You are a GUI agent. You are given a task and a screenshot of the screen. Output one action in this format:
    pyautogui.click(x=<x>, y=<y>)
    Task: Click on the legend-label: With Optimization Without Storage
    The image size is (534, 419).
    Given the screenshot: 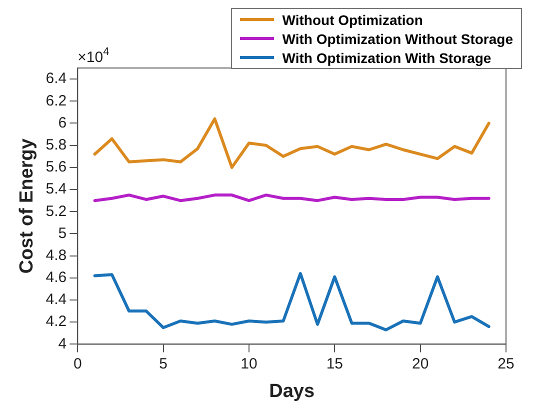 What is the action you would take?
    pyautogui.click(x=397, y=38)
    